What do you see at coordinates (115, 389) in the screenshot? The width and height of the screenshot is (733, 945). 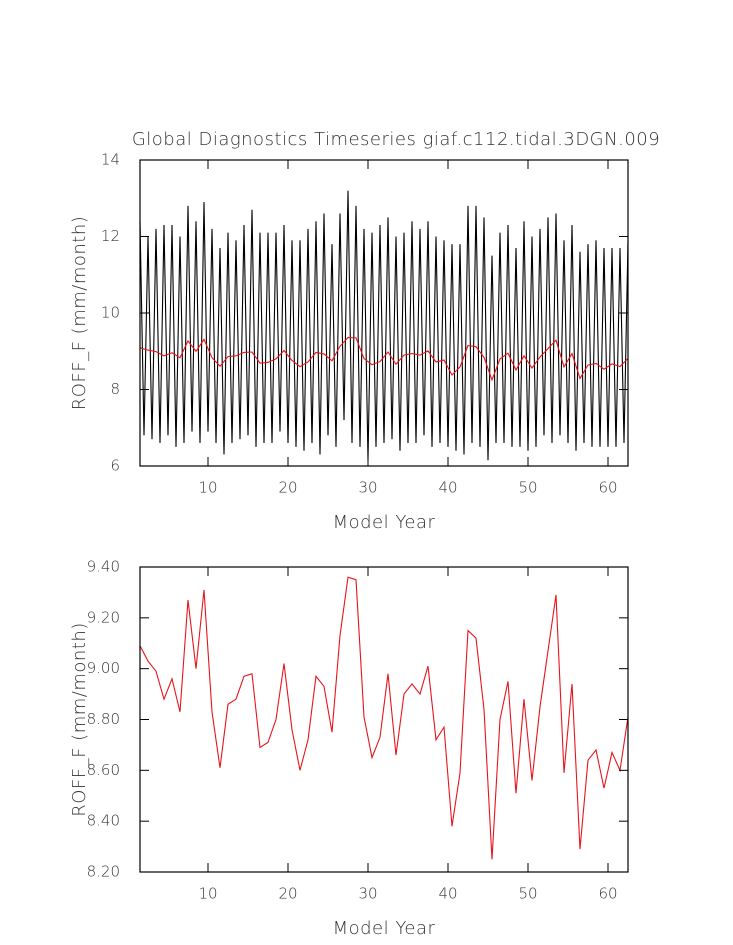 I see `y-tick-label: 8` at bounding box center [115, 389].